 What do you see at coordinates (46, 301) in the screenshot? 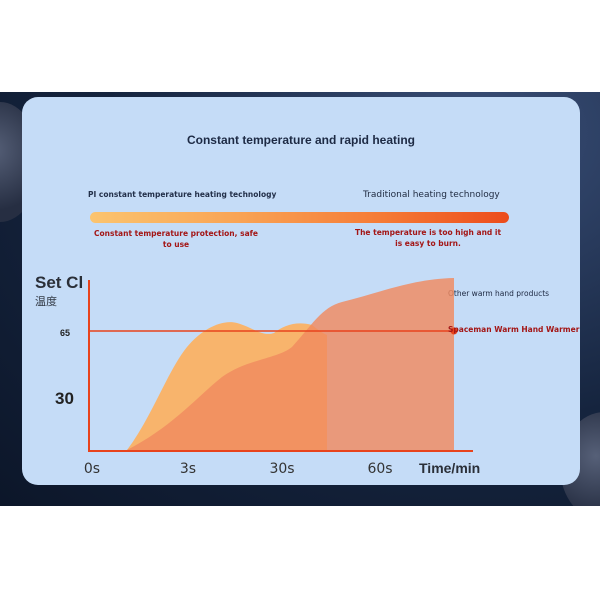
I see `y-axis-subtitle: 温度` at bounding box center [46, 301].